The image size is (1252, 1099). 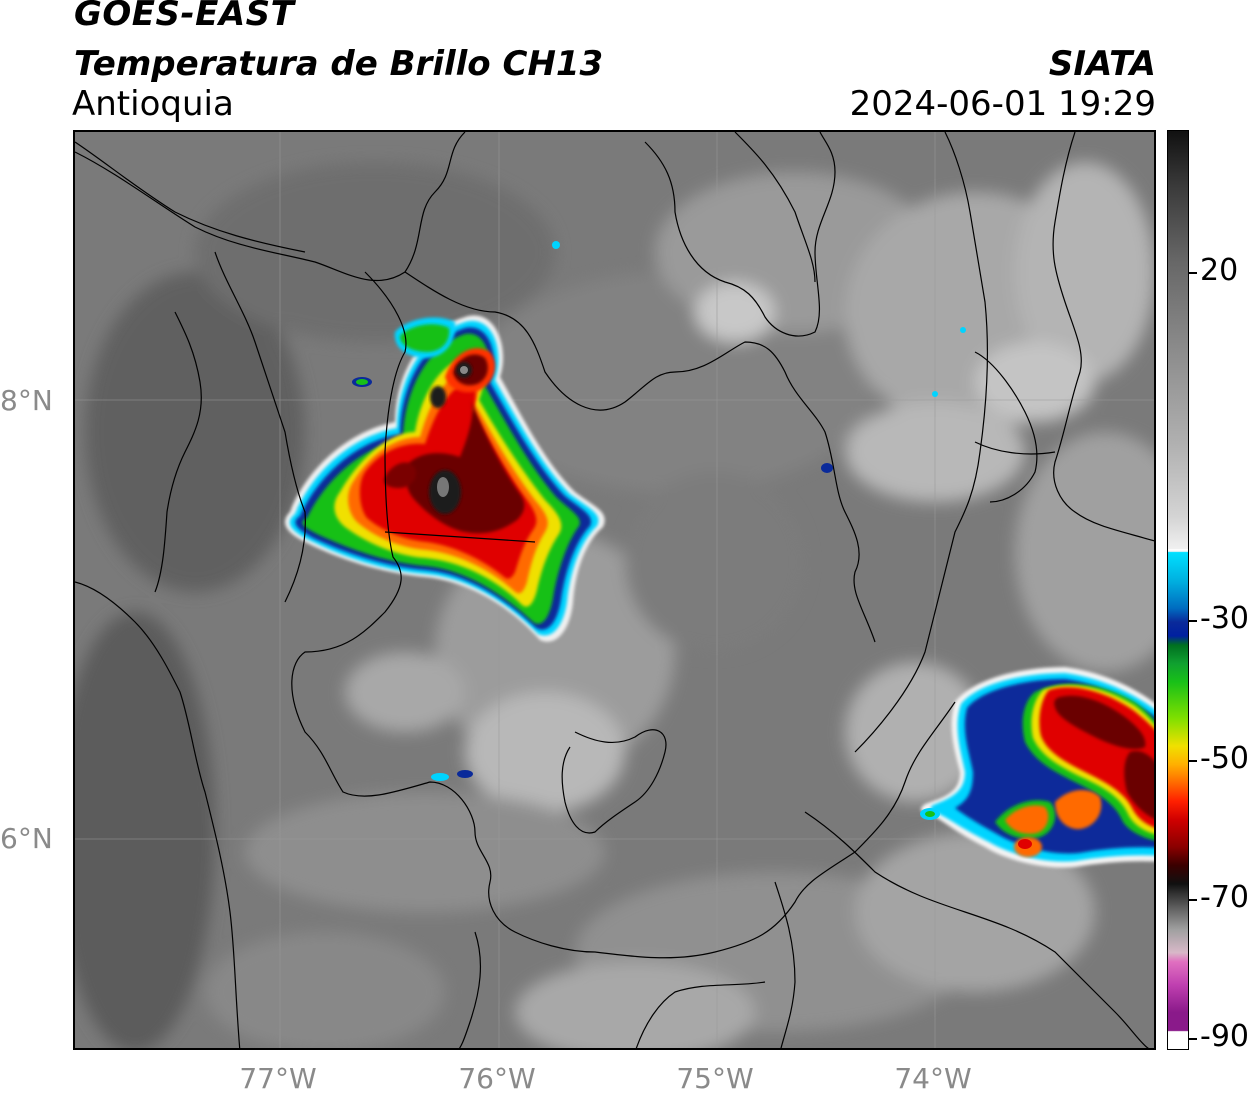 I want to click on lon-label-77w: 77°W, so click(x=278, y=1078).